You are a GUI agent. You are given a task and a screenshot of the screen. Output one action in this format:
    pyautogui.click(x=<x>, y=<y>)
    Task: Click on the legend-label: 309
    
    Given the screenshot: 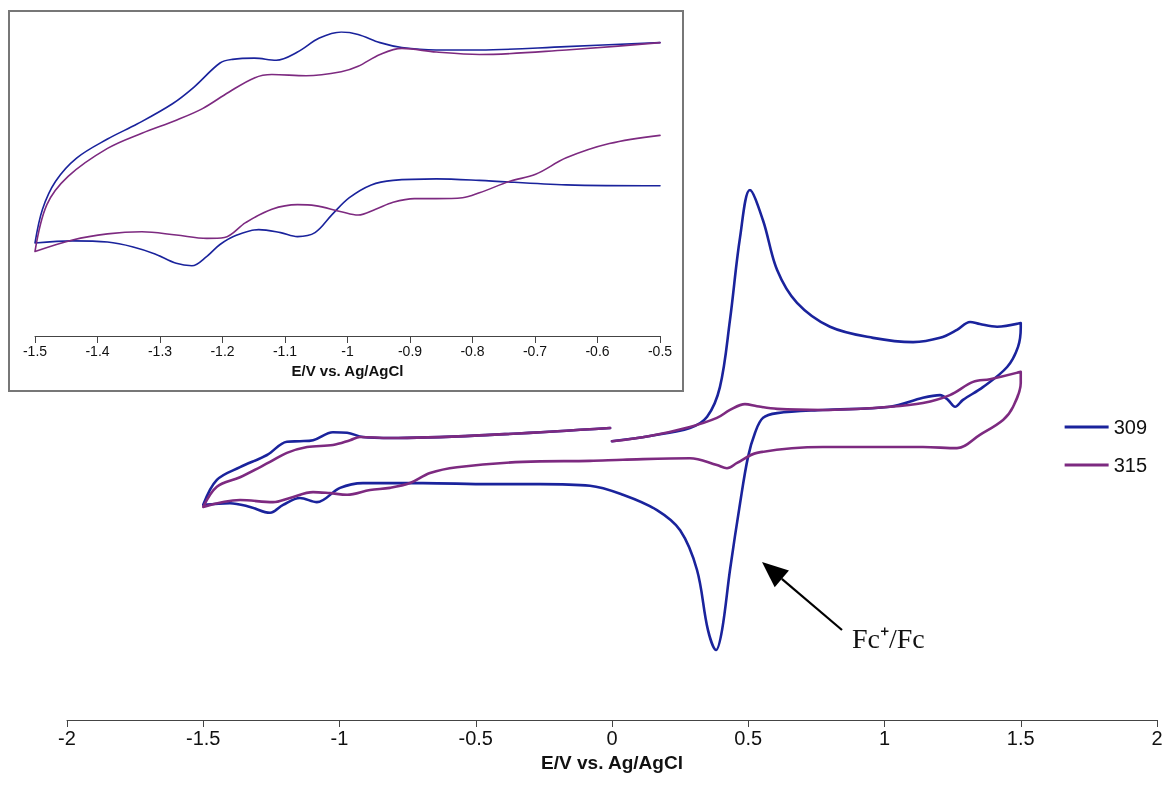 What is the action you would take?
    pyautogui.click(x=1130, y=427)
    